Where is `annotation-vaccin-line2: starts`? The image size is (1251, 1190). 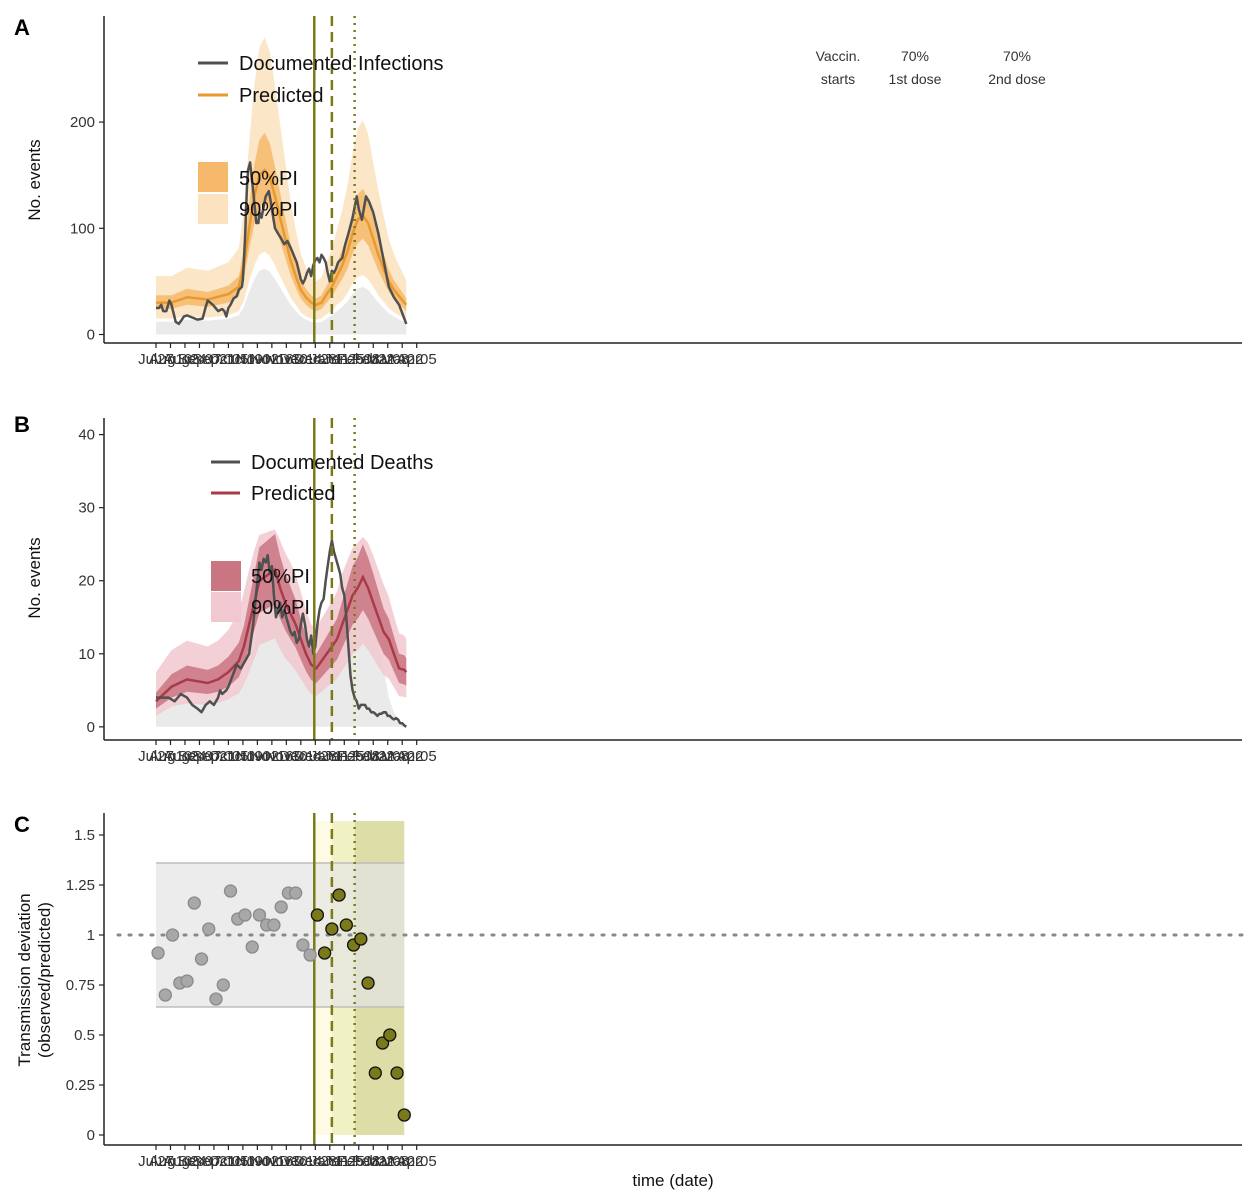 annotation-vaccin-line2: starts is located at coordinates (838, 79).